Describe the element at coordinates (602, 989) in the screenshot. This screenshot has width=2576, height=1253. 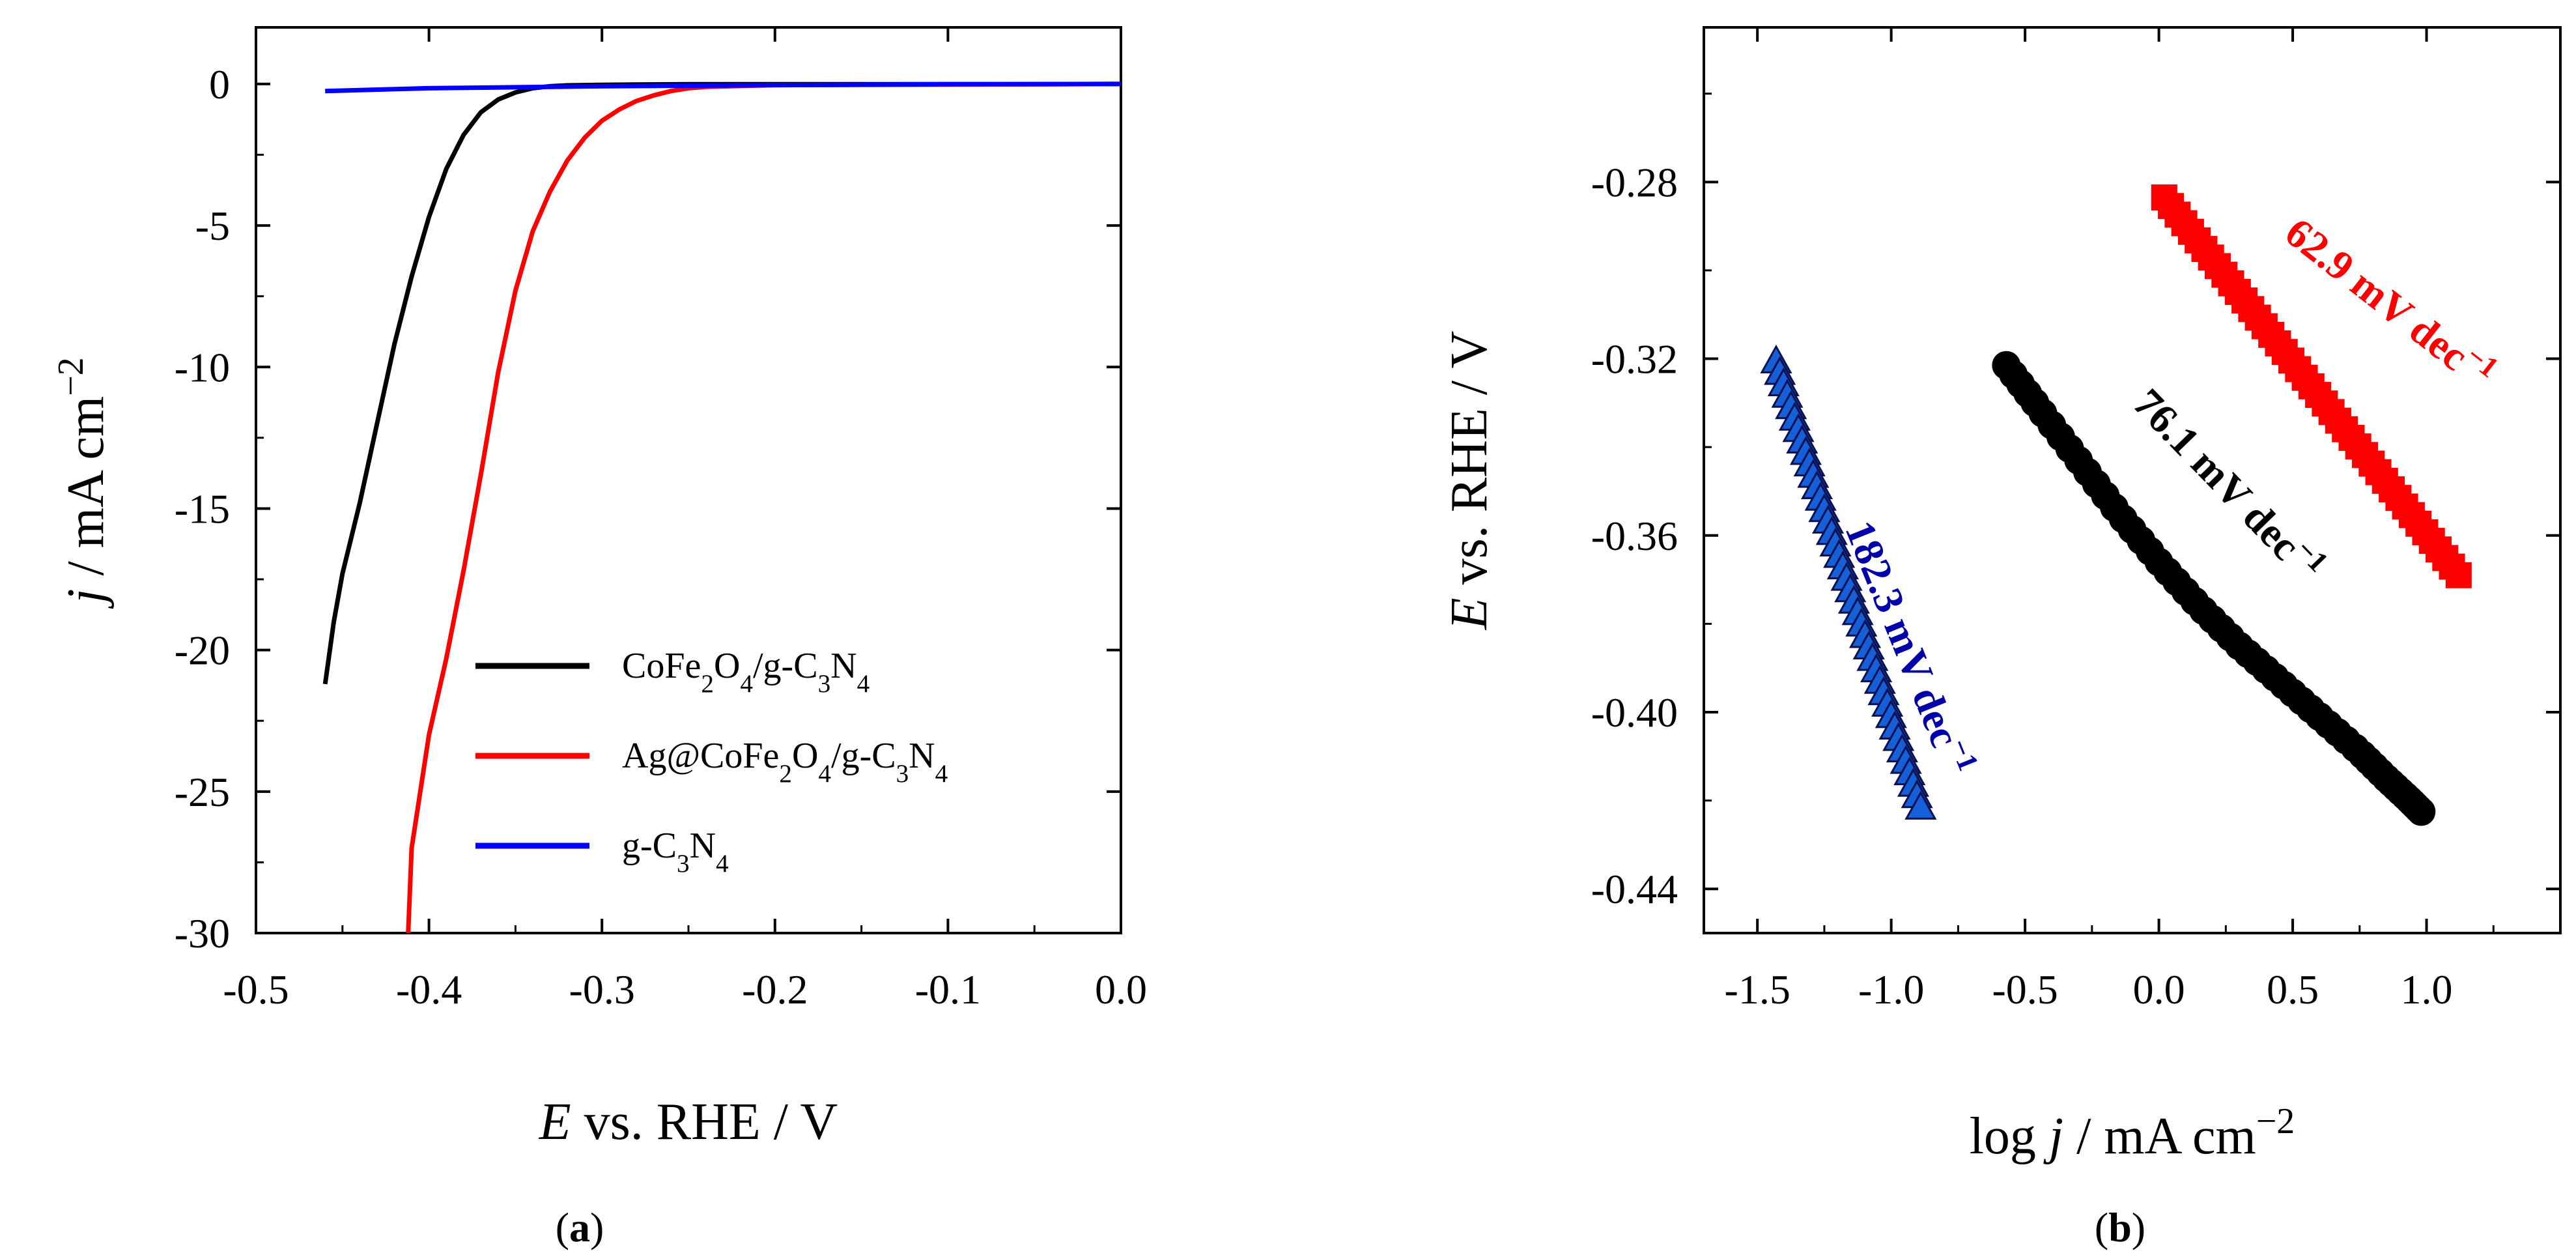
I see `x-tick-label-a: -0.3` at that location.